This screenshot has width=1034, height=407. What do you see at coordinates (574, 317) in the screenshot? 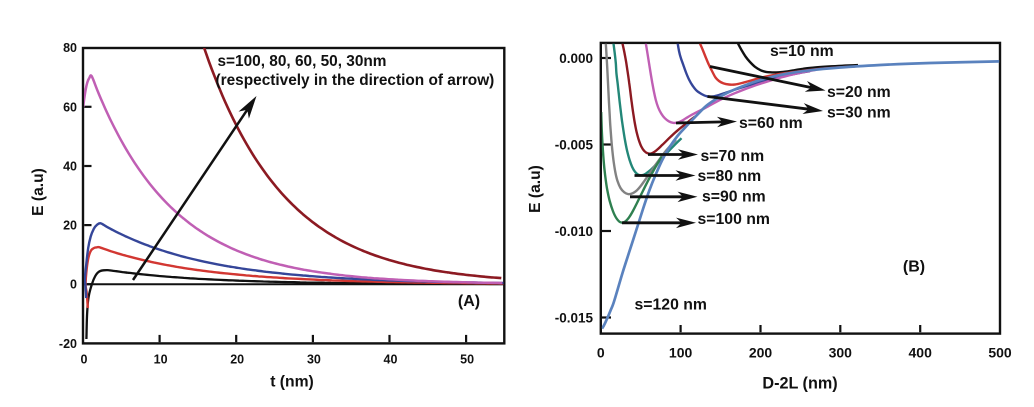
I see `svg-text: -0.015` at bounding box center [574, 317].